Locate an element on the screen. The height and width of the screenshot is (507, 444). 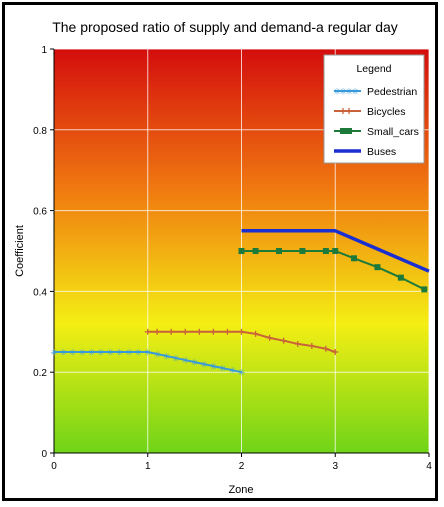
legend-label: Pedestrian is located at coordinates (392, 92).